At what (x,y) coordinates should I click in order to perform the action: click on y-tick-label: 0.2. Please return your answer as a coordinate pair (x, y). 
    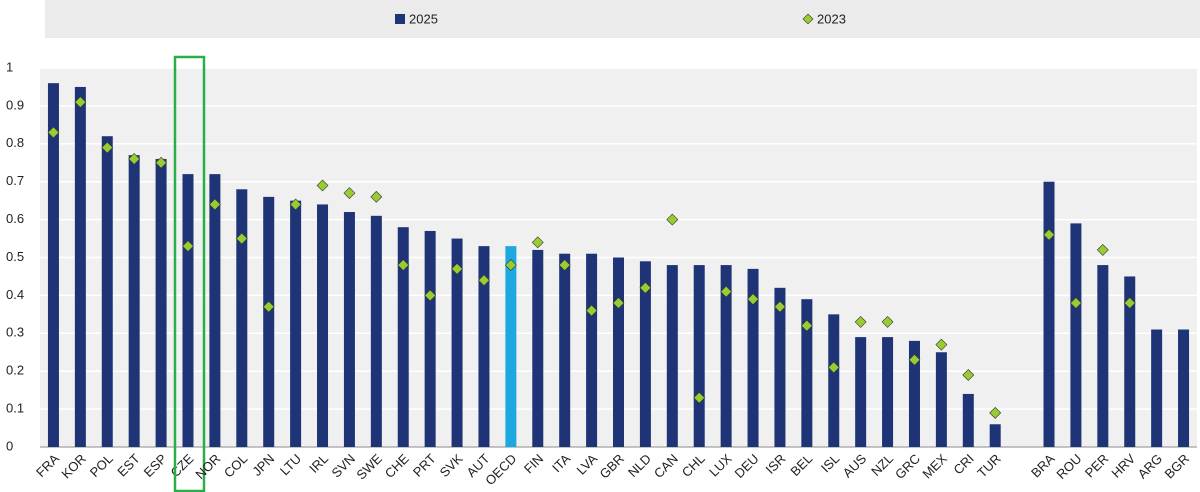
    Looking at the image, I should click on (15, 370).